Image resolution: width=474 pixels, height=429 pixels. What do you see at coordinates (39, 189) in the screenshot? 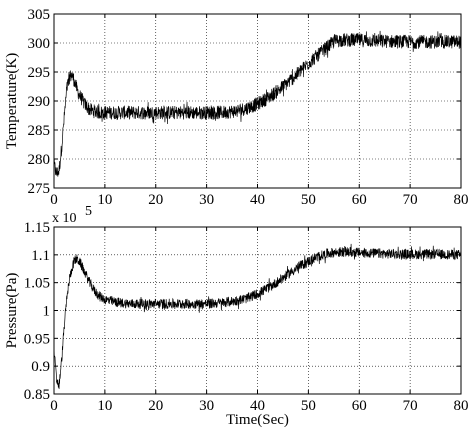
I see `temperature-ytick-label: 275` at bounding box center [39, 189].